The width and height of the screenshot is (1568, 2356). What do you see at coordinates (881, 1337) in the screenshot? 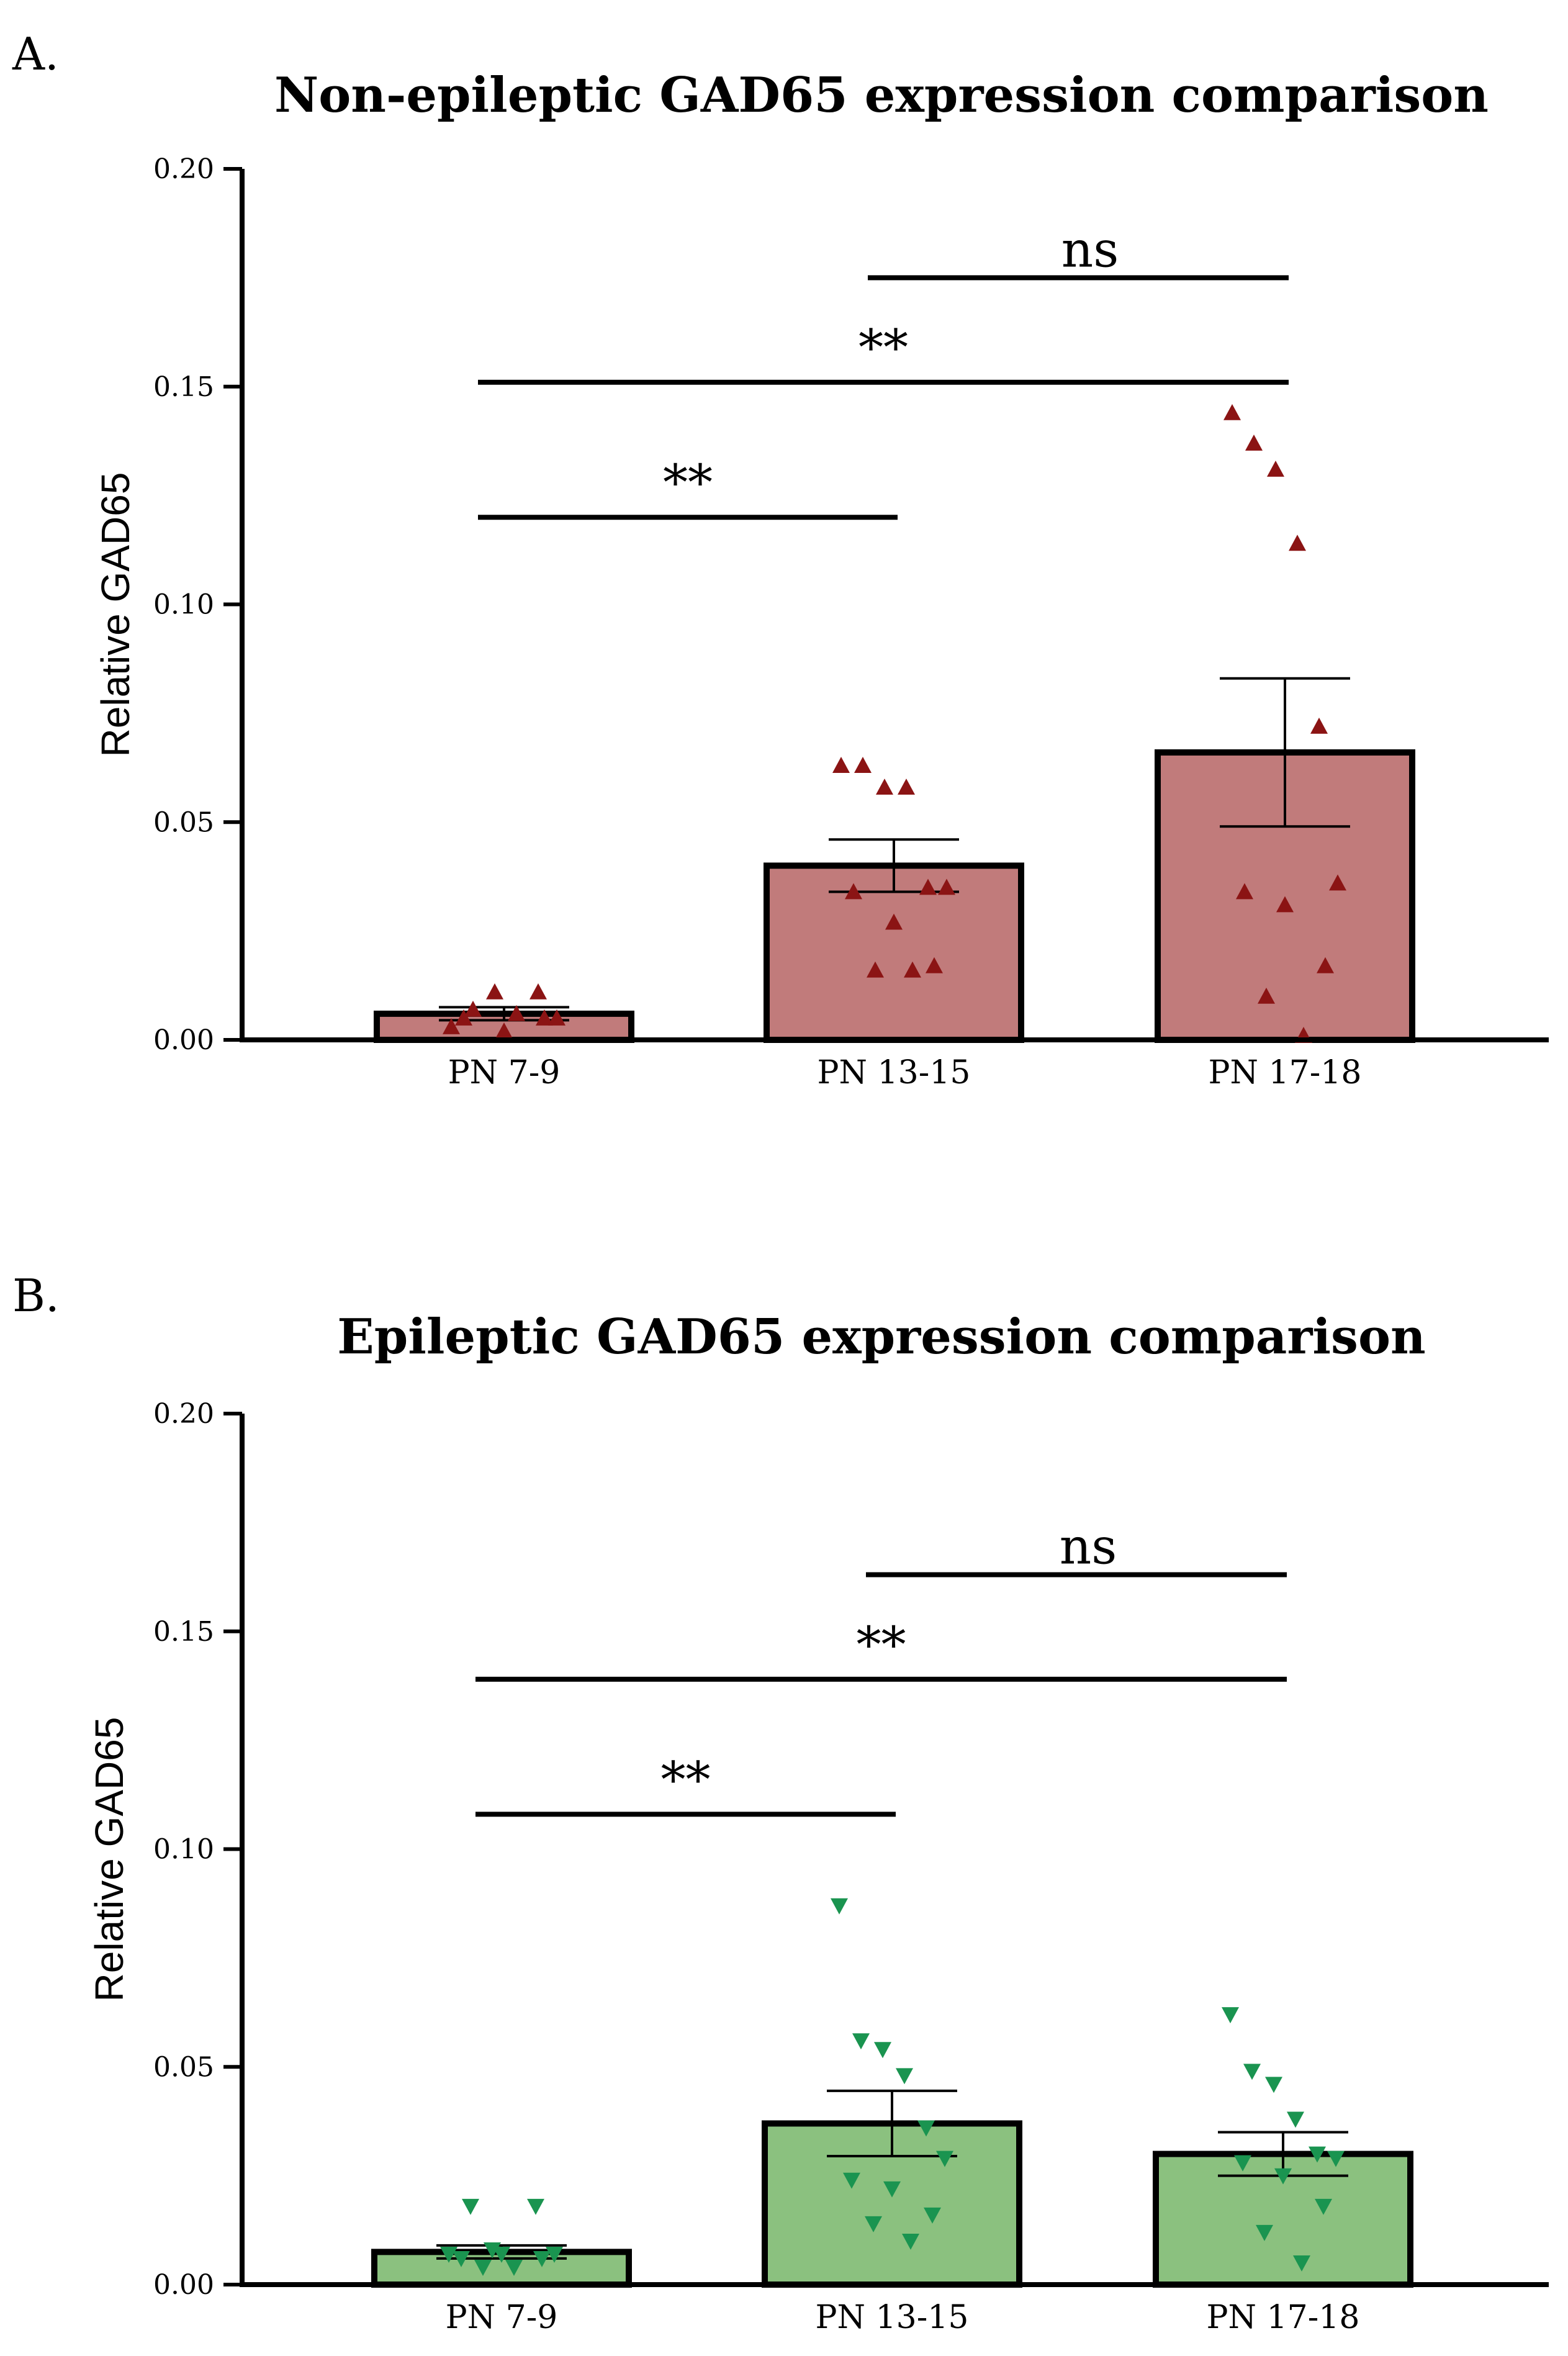
I see `panel-b-title: Epileptic GAD65 expression comparison` at bounding box center [881, 1337].